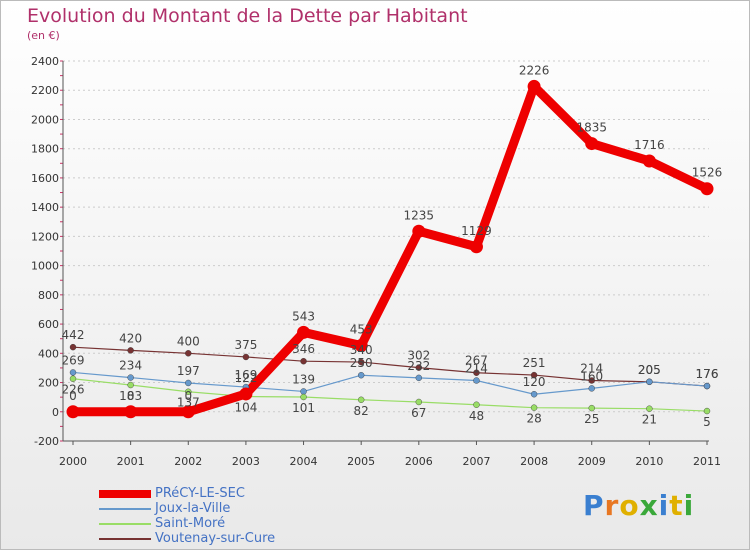  What do you see at coordinates (591, 376) in the screenshot?
I see `data-label: 160` at bounding box center [591, 376].